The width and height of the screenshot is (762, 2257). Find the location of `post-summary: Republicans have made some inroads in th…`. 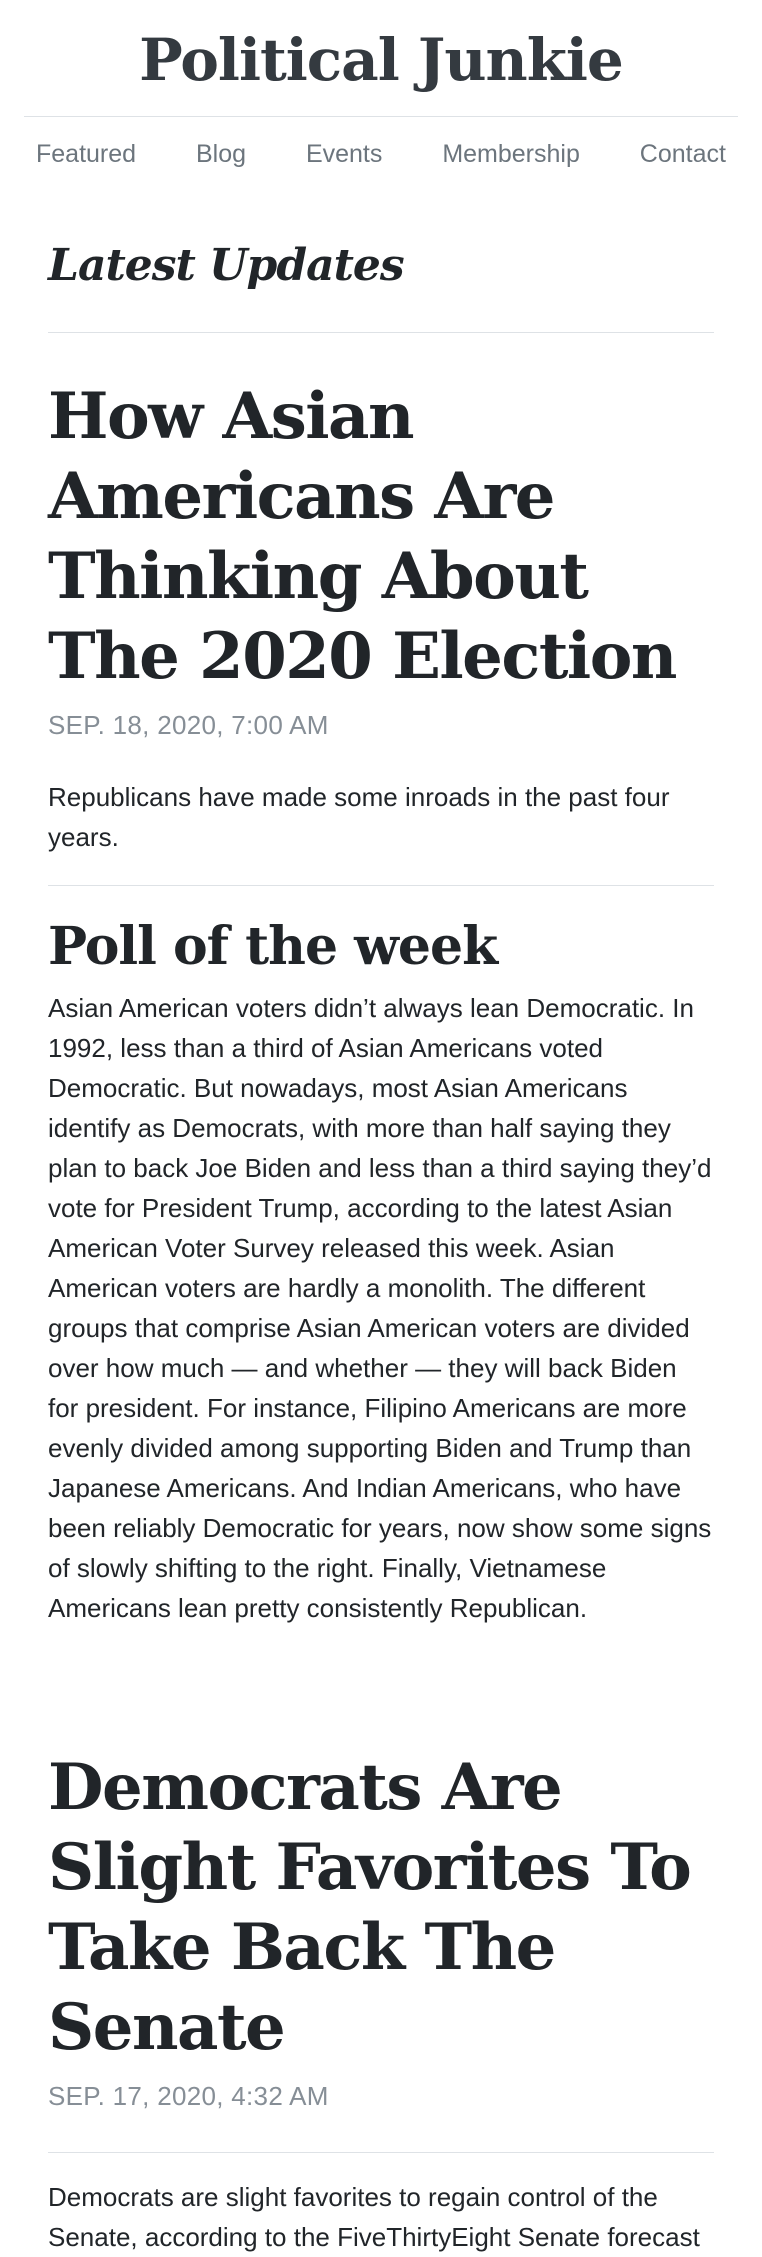

post-summary: Republicans have made some inroads in th… is located at coordinates (359, 817).